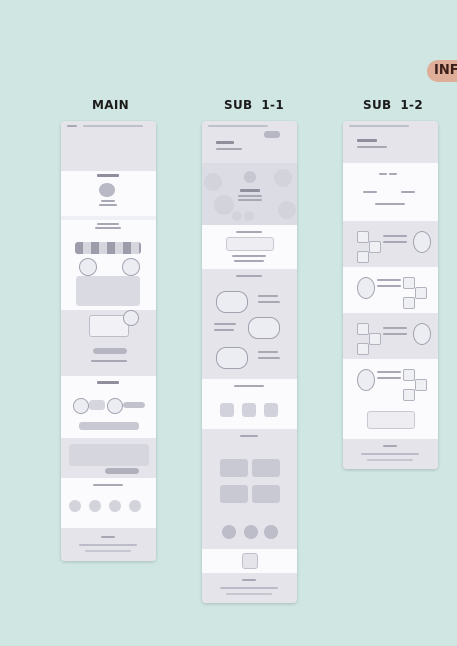 This screenshot has height=646, width=457. What do you see at coordinates (445, 70) in the screenshot?
I see `info-badge-label: INF` at bounding box center [445, 70].